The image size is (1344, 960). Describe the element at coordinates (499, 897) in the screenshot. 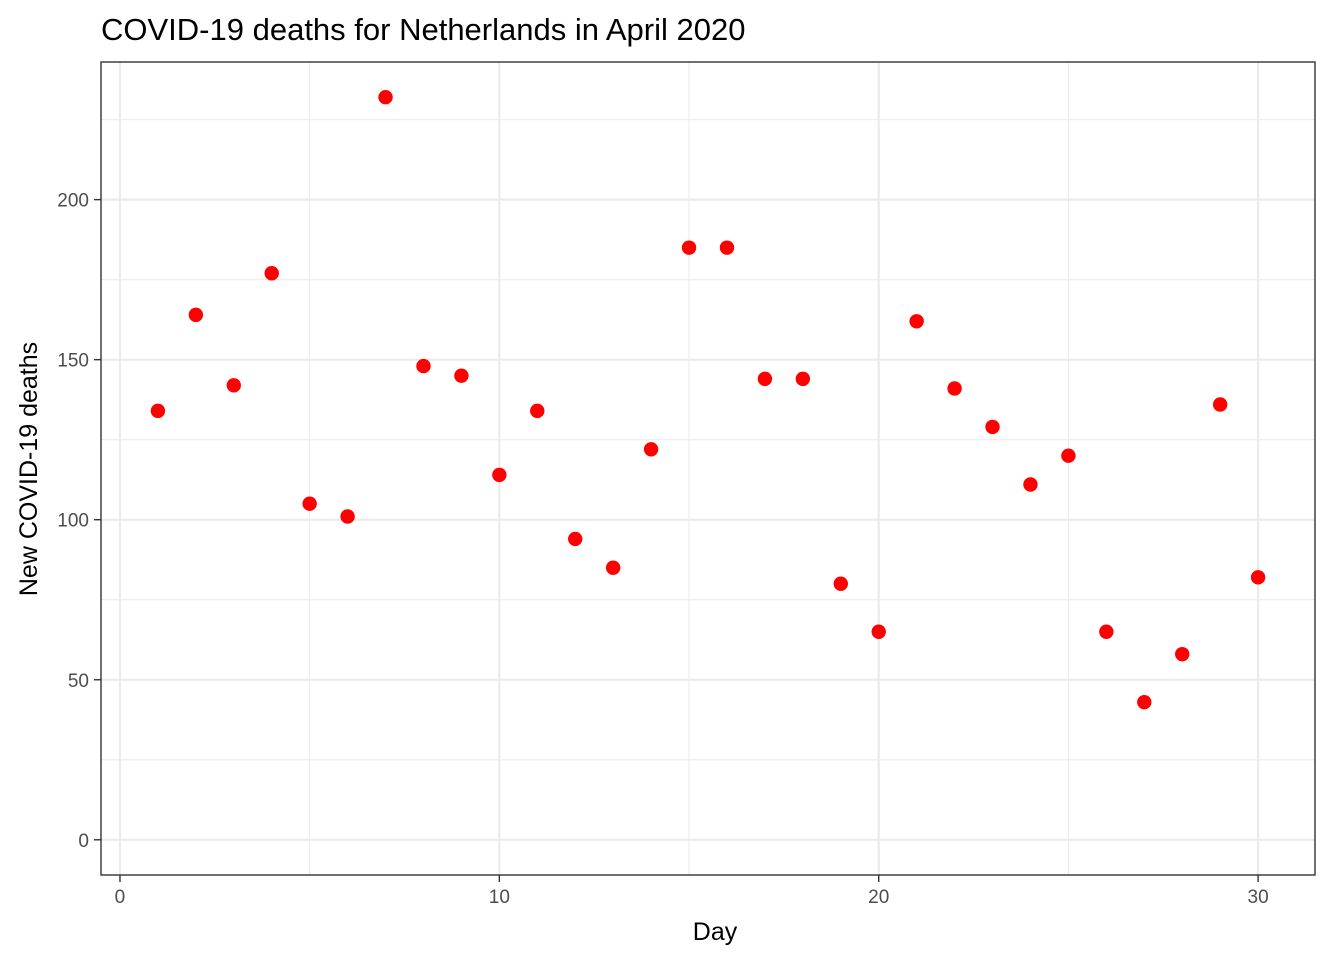

I see `x-tick-label: 10` at that location.